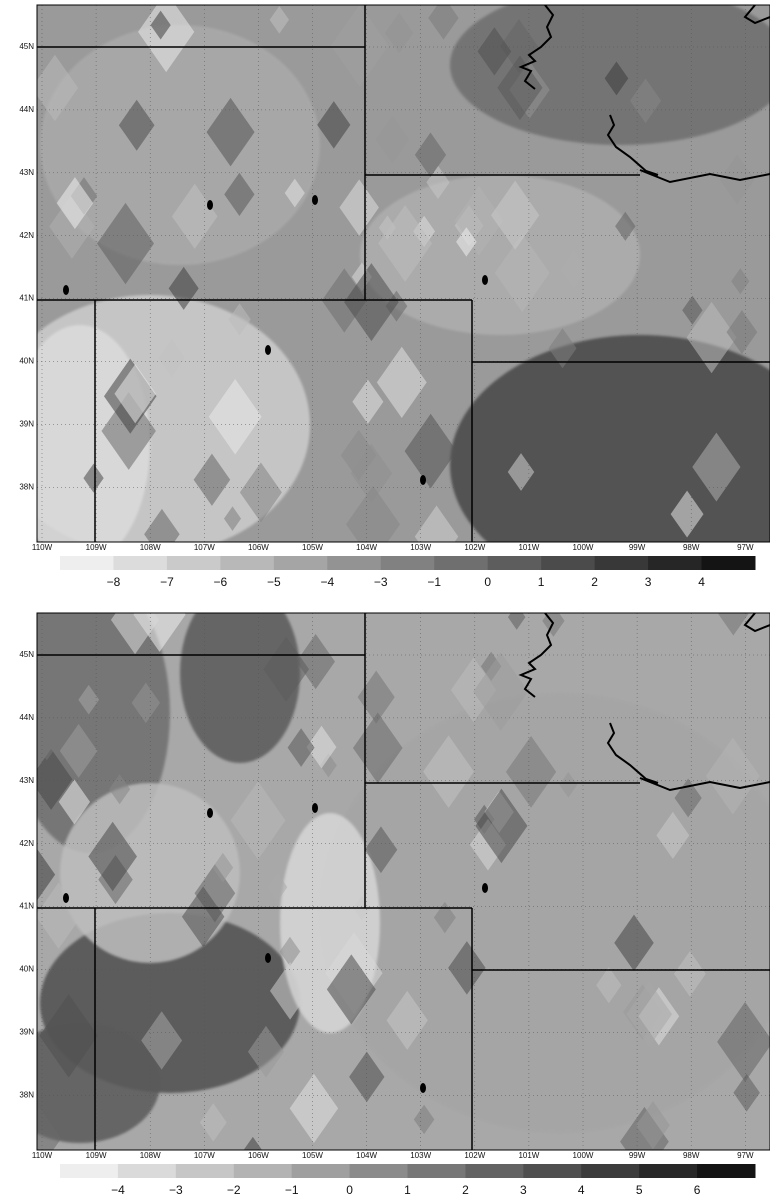 This screenshot has width=770, height=1195. I want to click on lon-label: 107W, so click(204, 547).